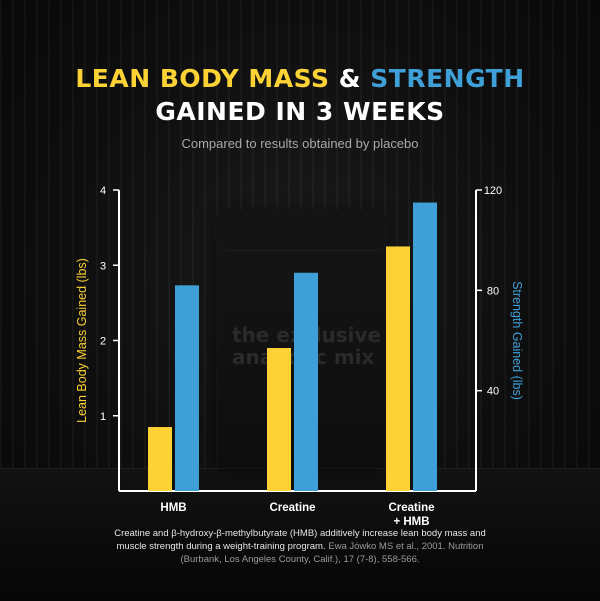 This screenshot has width=600, height=601. Describe the element at coordinates (493, 392) in the screenshot. I see `right-y-tick-label: 40` at that location.